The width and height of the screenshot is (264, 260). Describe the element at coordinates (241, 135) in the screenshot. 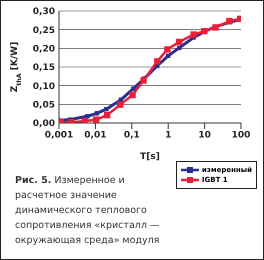

I see `x-tick-label: 100` at that location.